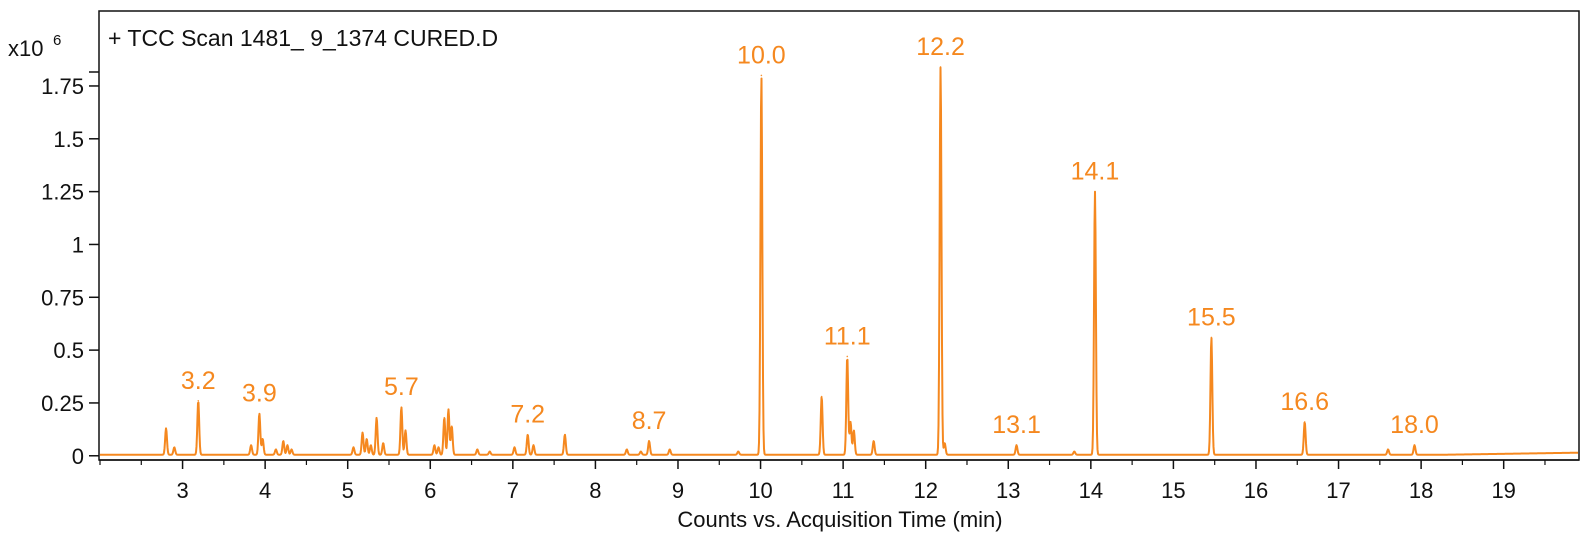 This screenshot has width=1587, height=535. What do you see at coordinates (1016, 425) in the screenshot?
I see `peak-label: 13.1` at bounding box center [1016, 425].